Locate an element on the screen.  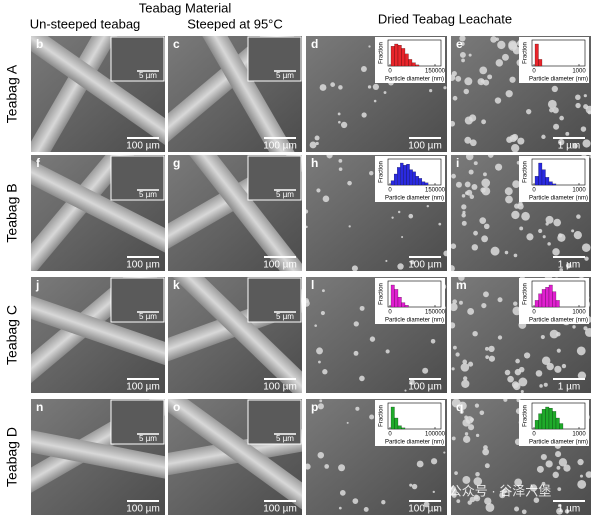
panel-letter: g is located at coordinates (176, 163).